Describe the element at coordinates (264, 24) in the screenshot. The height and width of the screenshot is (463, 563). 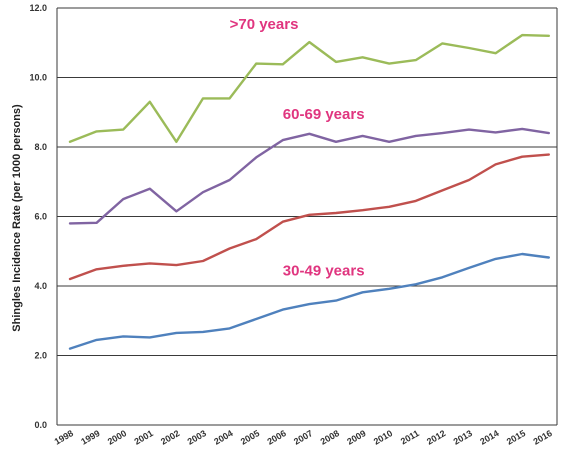
I see `annotation-0: >70 years` at that location.